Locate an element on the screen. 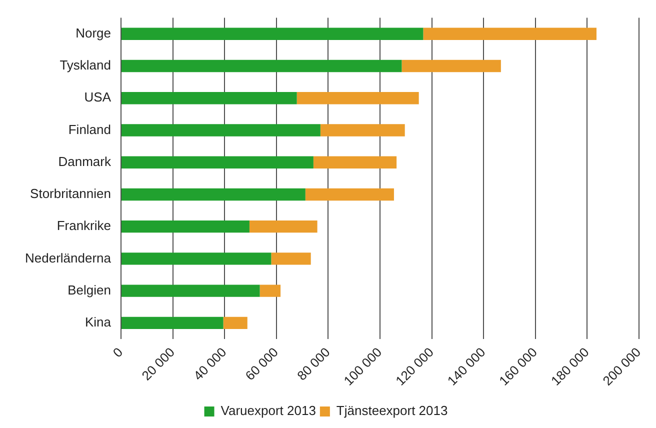  x-tick-label: 80 000 is located at coordinates (313, 364).